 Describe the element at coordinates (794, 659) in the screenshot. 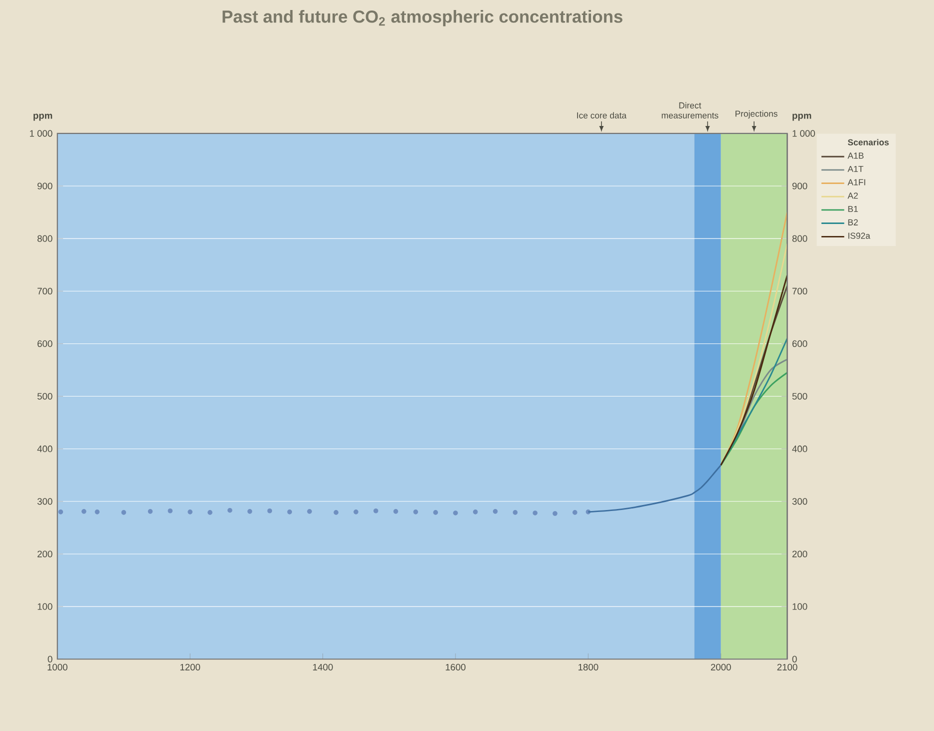

I see `y2-tick-label: 0` at that location.